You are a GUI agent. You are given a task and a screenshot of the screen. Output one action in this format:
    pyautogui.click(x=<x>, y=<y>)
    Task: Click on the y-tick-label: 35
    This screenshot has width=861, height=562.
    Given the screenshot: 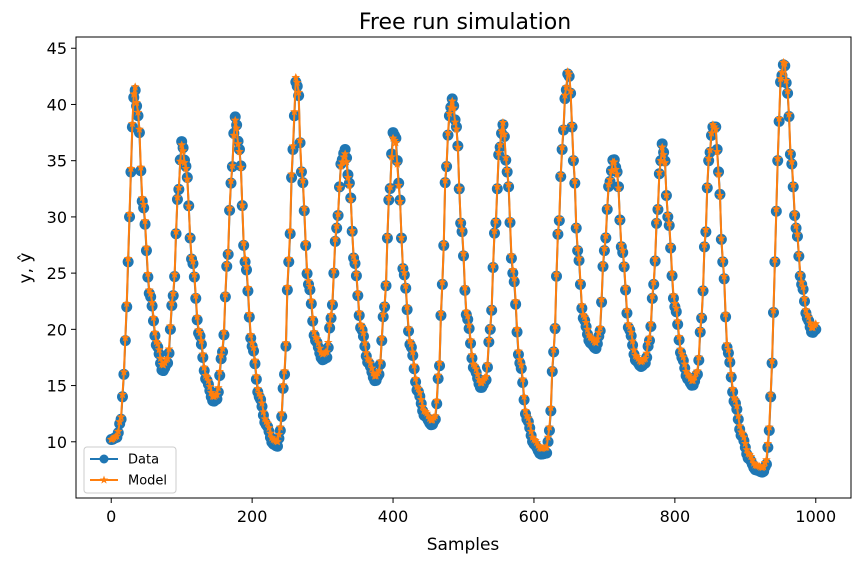 What is the action you would take?
    pyautogui.click(x=57, y=161)
    